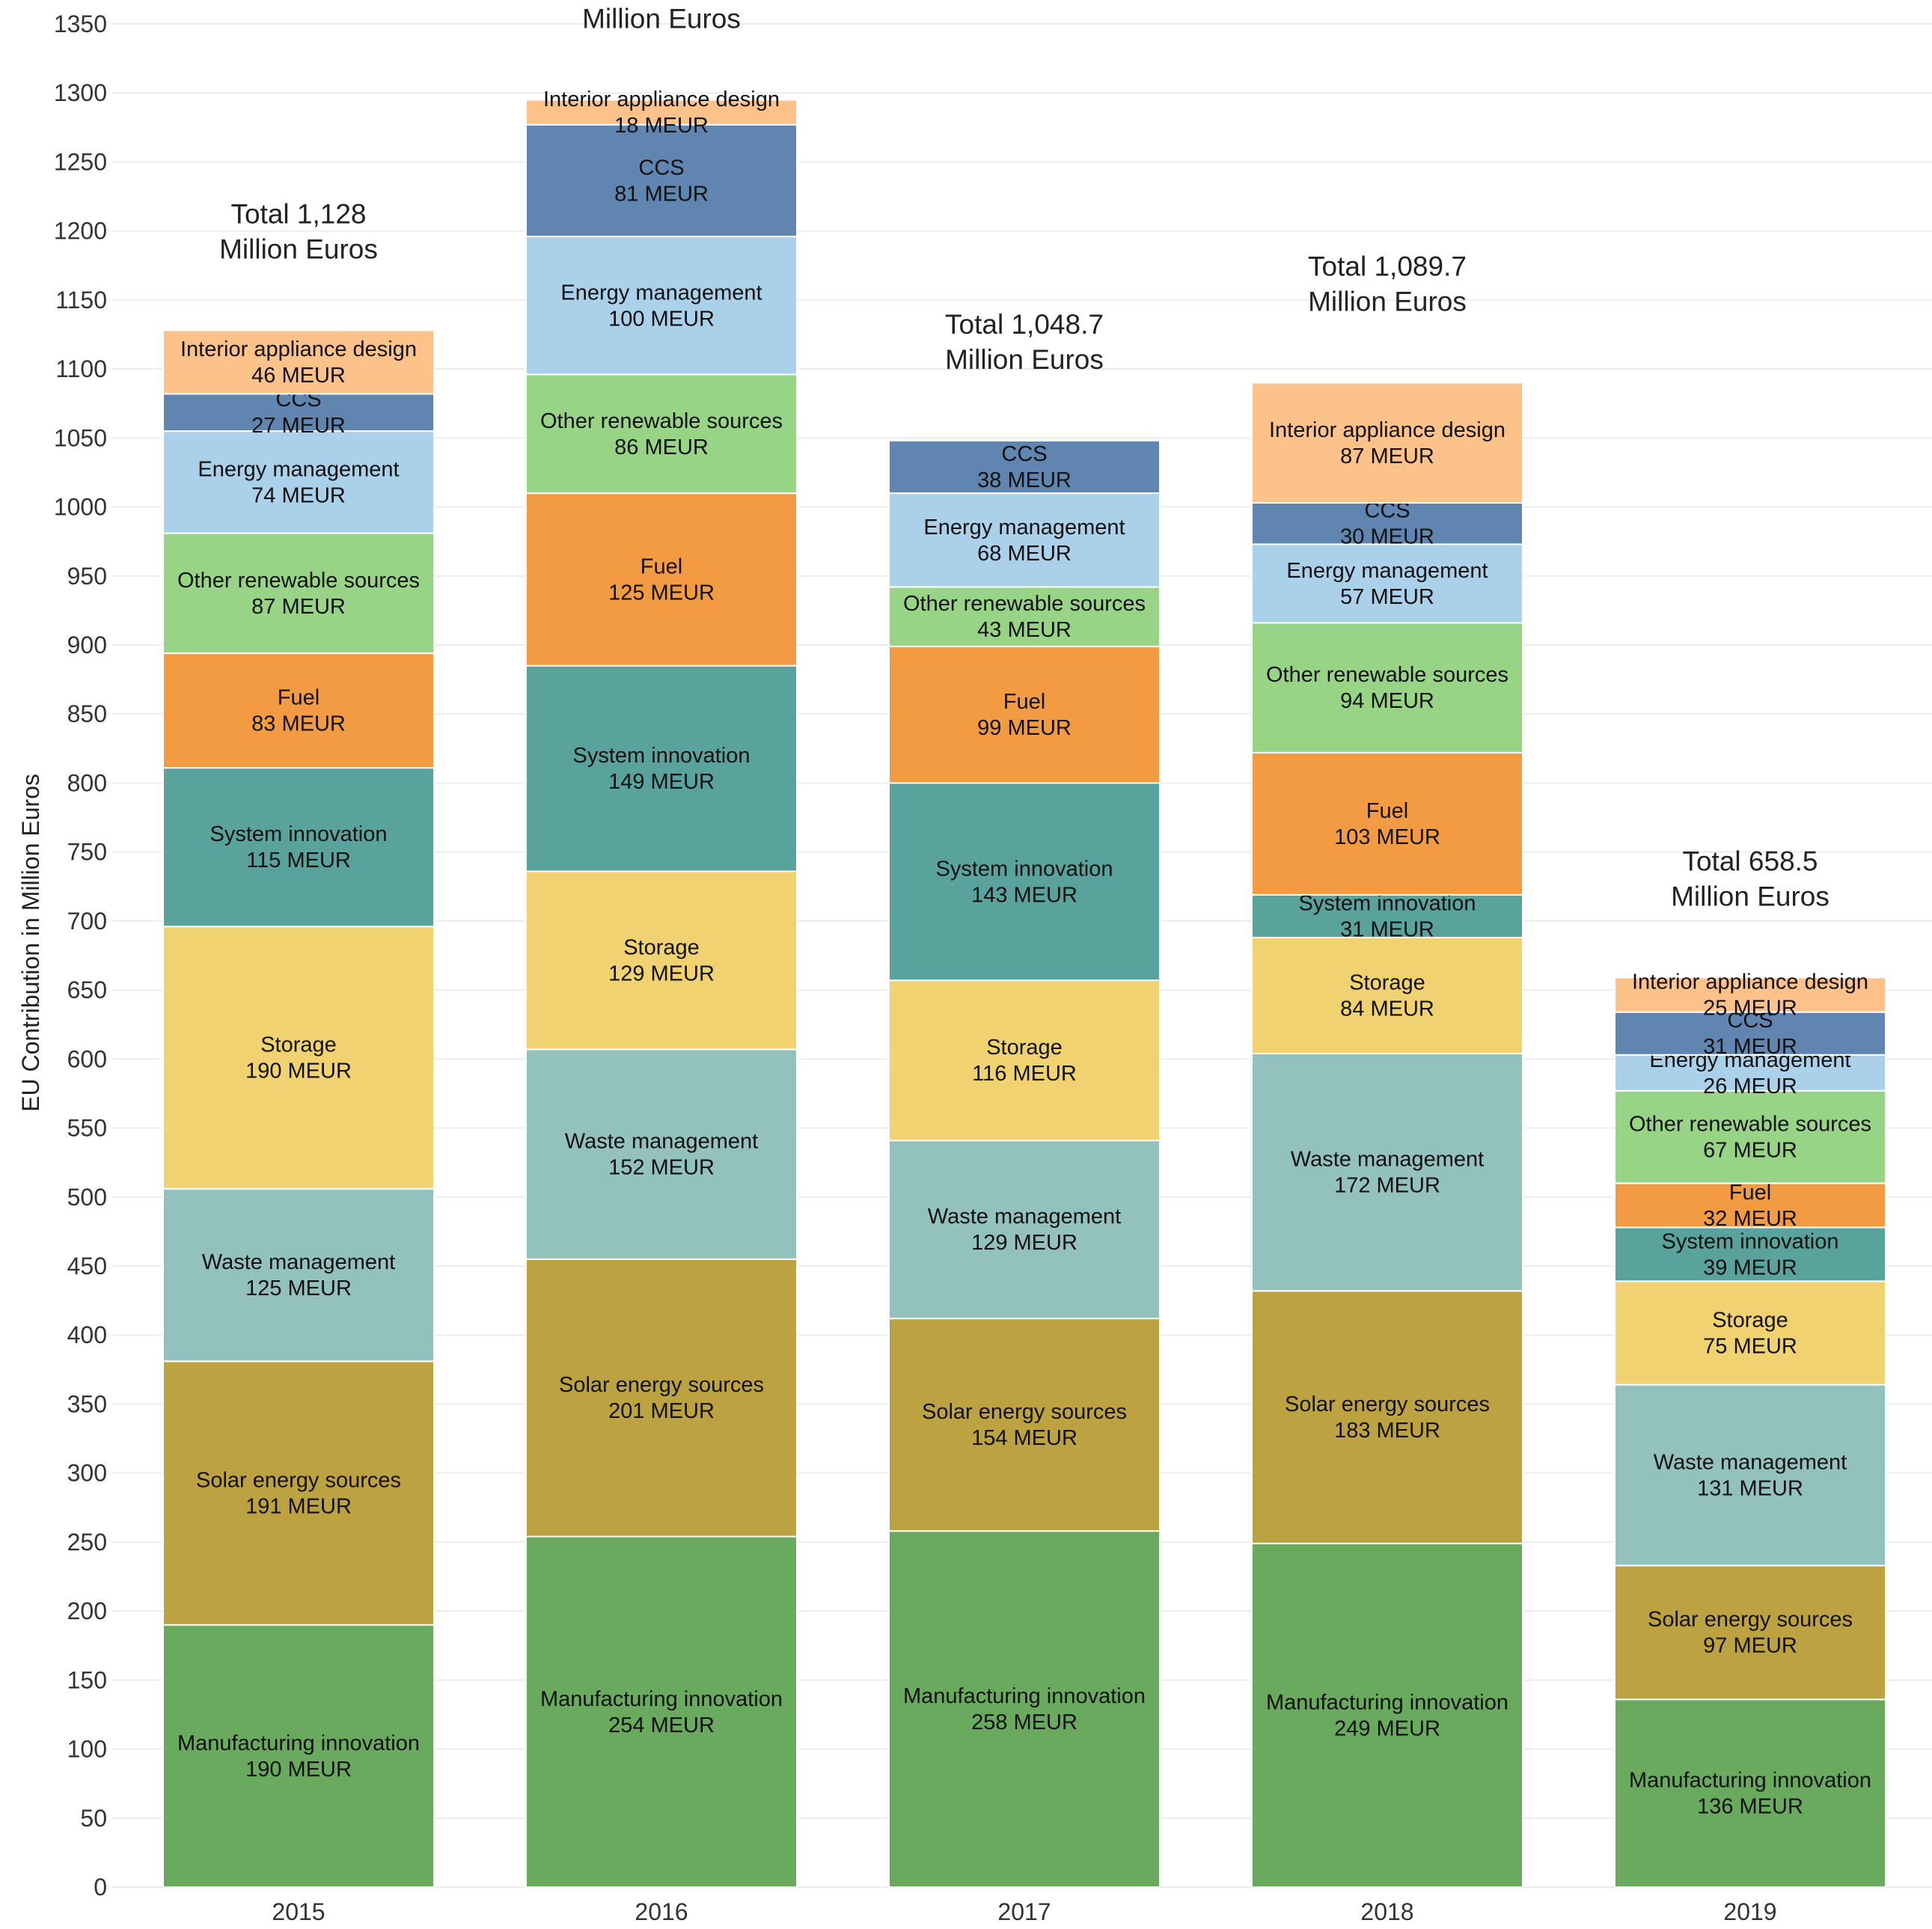 Image resolution: width=1932 pixels, height=1929 pixels. What do you see at coordinates (1024, 527) in the screenshot?
I see `segment-label-name: Energy management` at bounding box center [1024, 527].